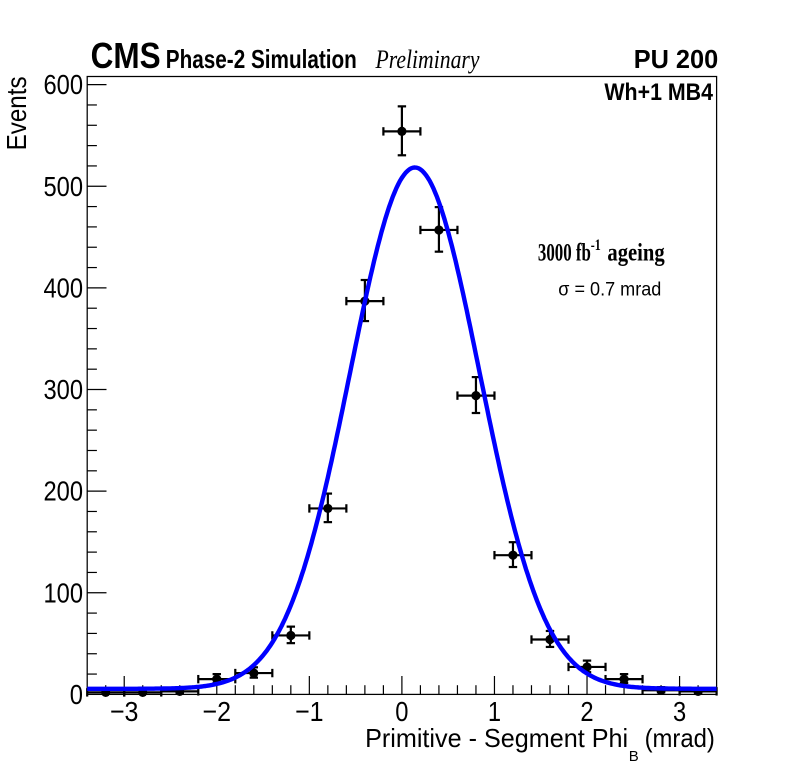 The image size is (796, 777). I want to click on svg-text: 600, so click(64, 84).